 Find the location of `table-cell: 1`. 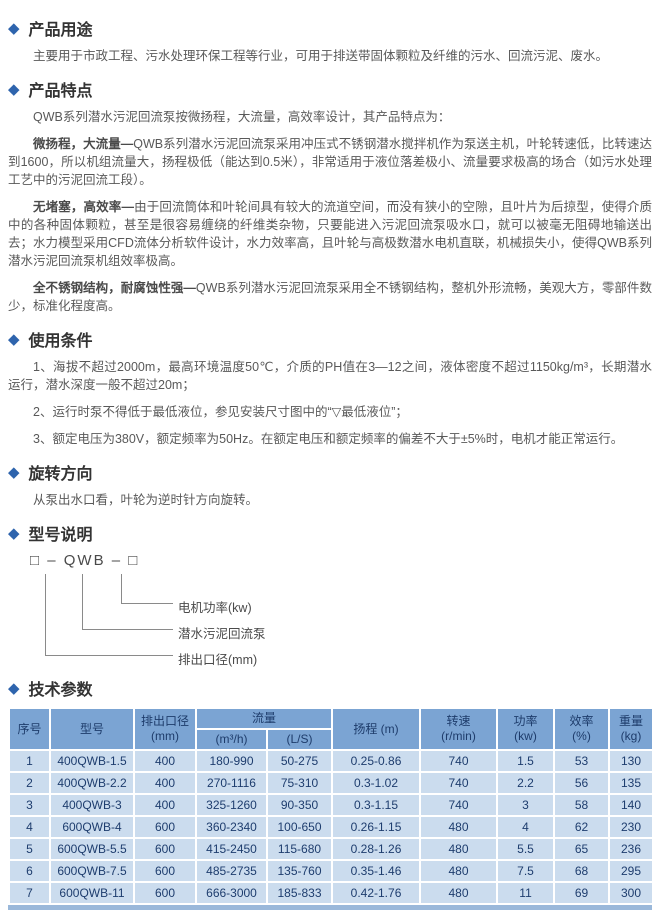

table-cell: 1 is located at coordinates (29, 761).